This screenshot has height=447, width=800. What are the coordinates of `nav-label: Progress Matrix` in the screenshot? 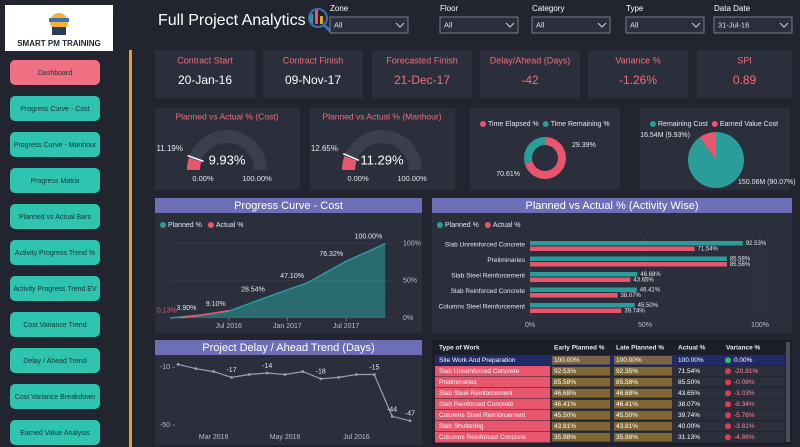 It's located at (55, 181).